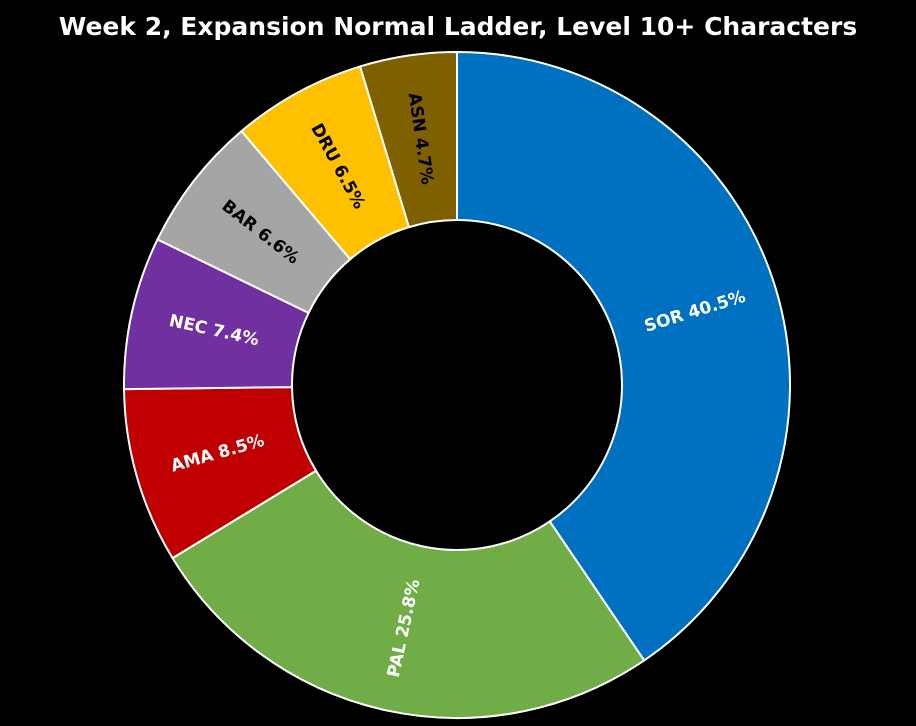 This screenshot has width=916, height=726. Describe the element at coordinates (408, 139) in the screenshot. I see `donut-slice` at that location.